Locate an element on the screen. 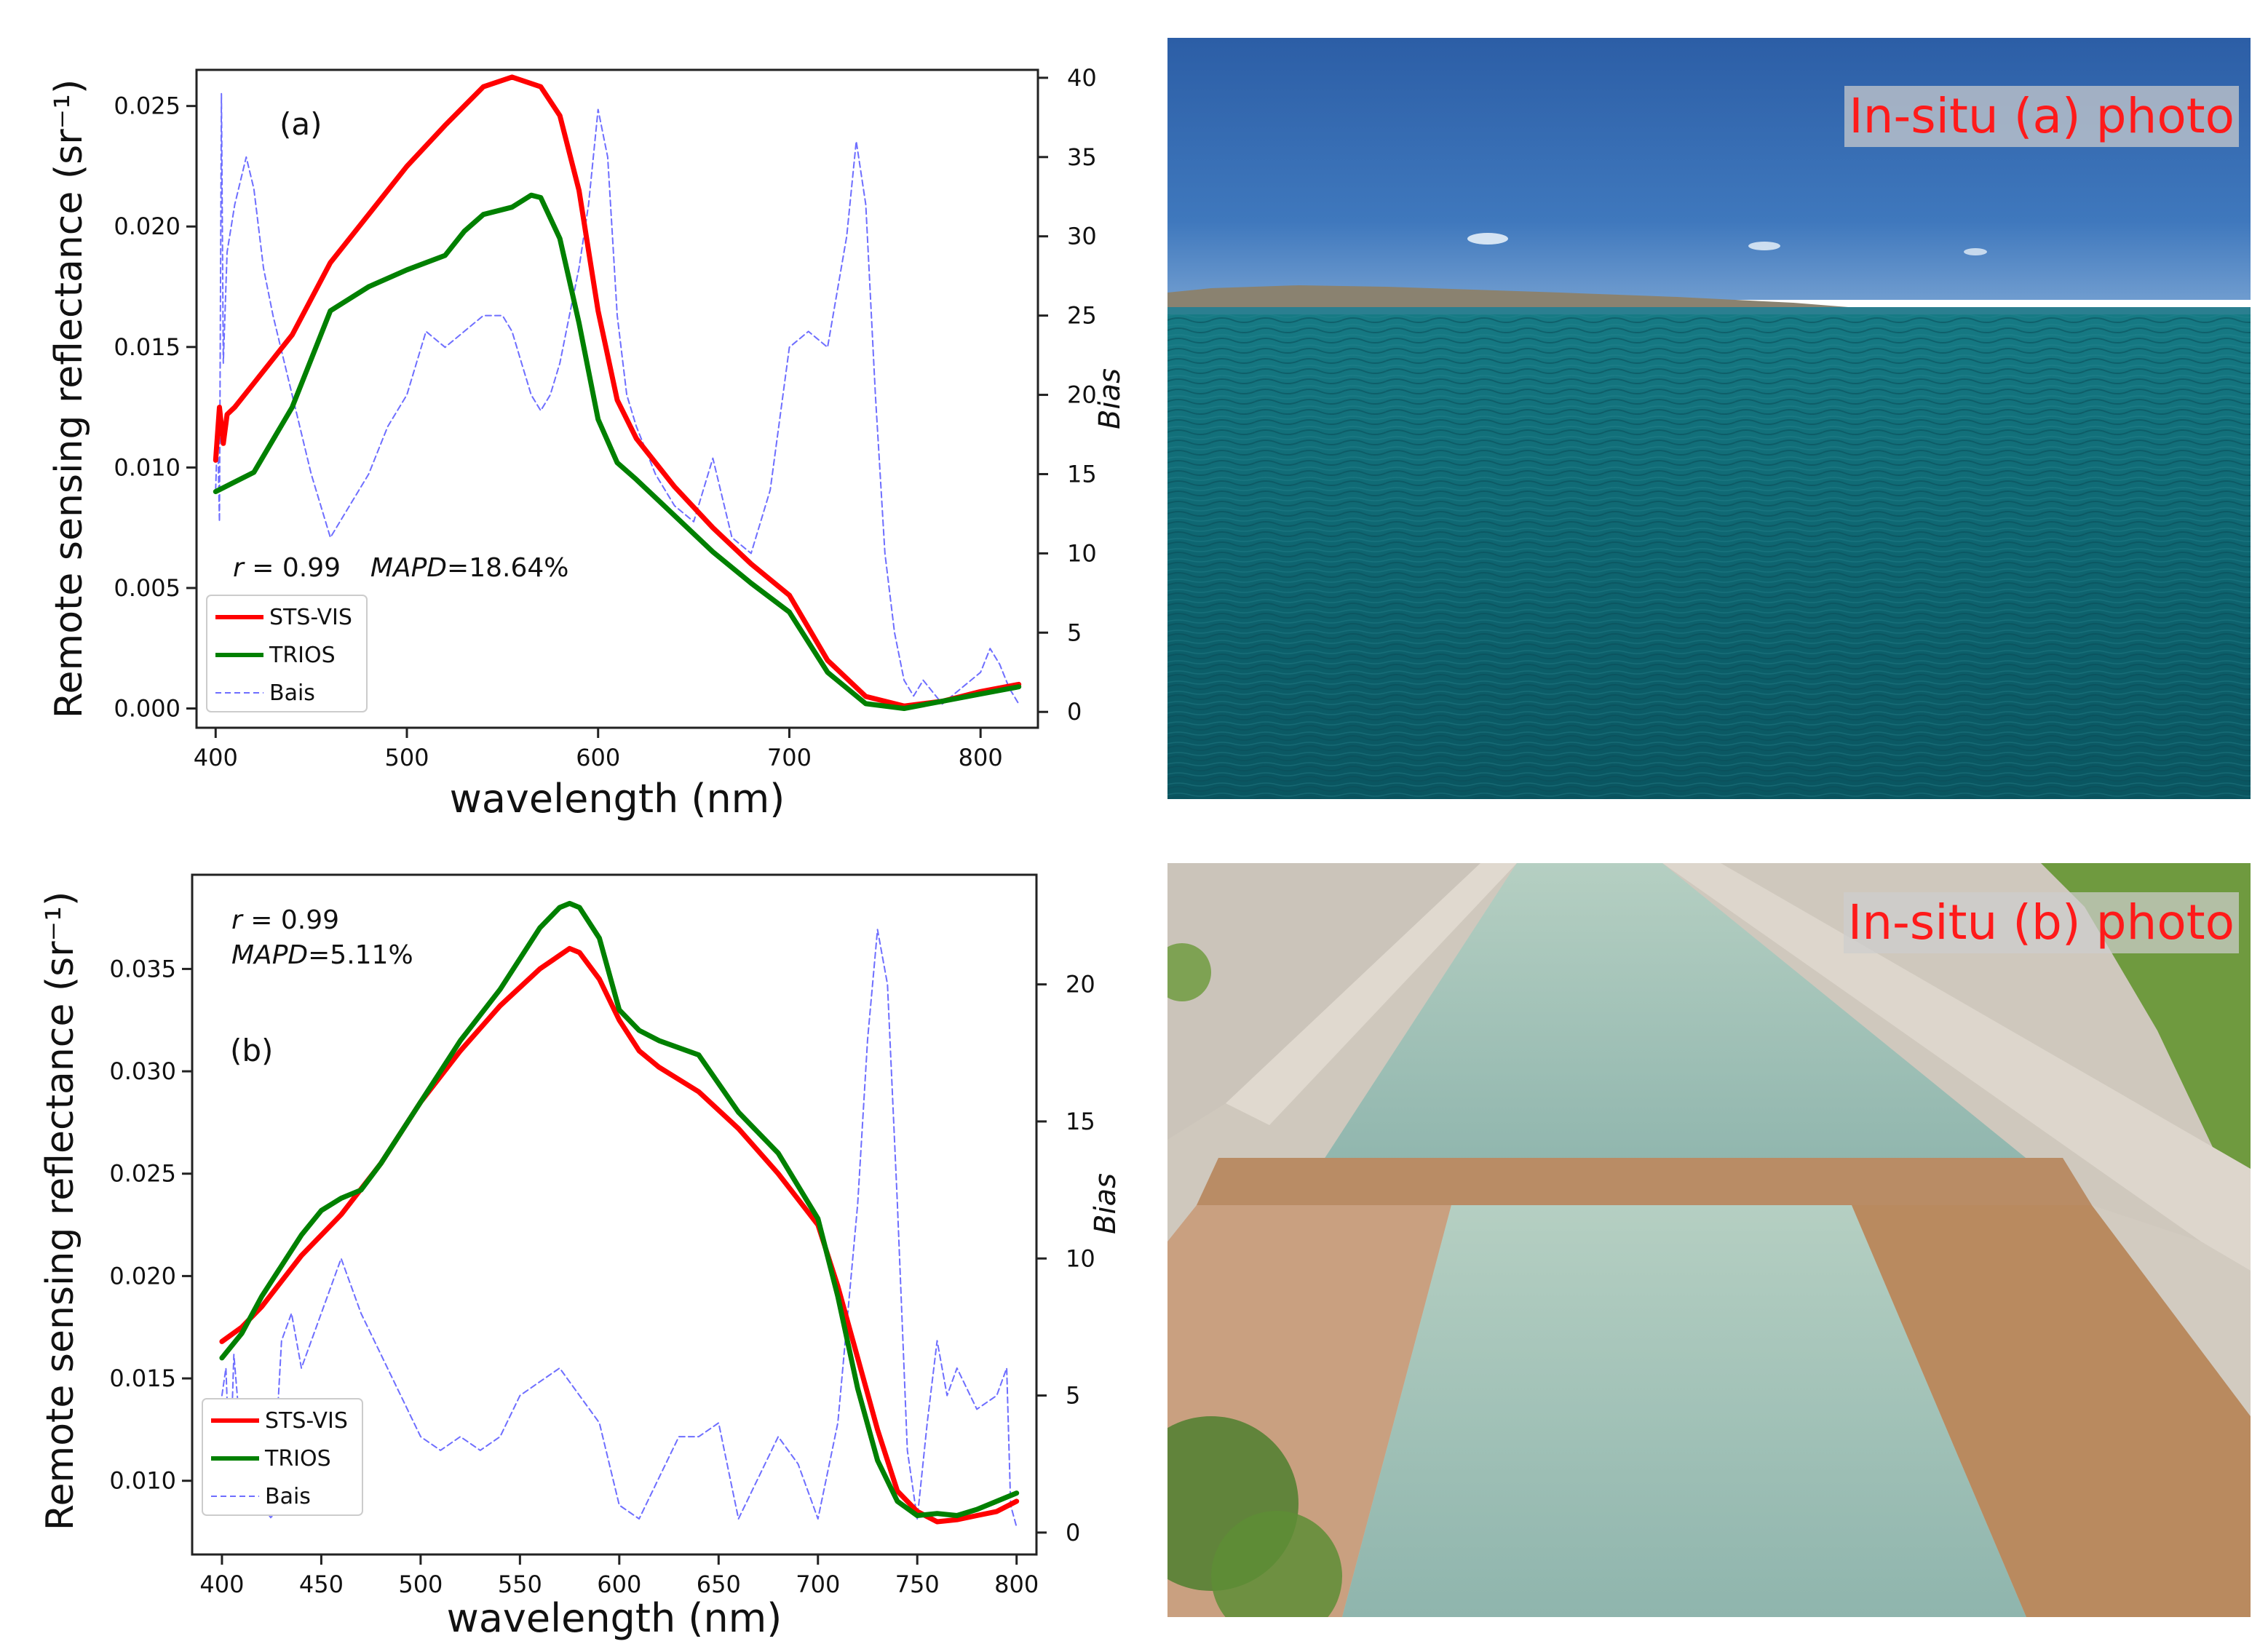  channel-upper-water is located at coordinates (1680, 1019).